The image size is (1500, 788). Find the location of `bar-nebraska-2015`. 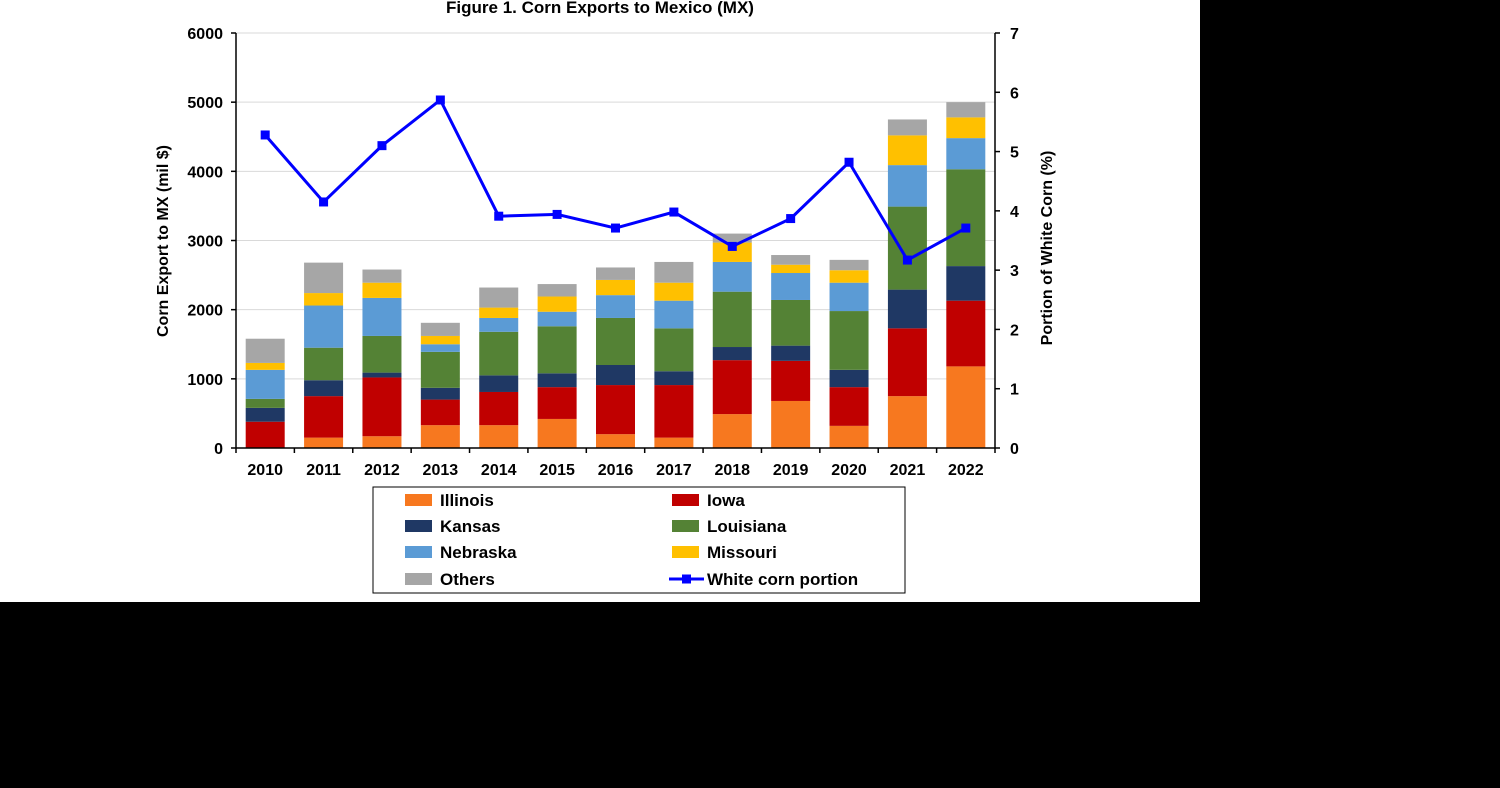

bar-nebraska-2015 is located at coordinates (557, 319).